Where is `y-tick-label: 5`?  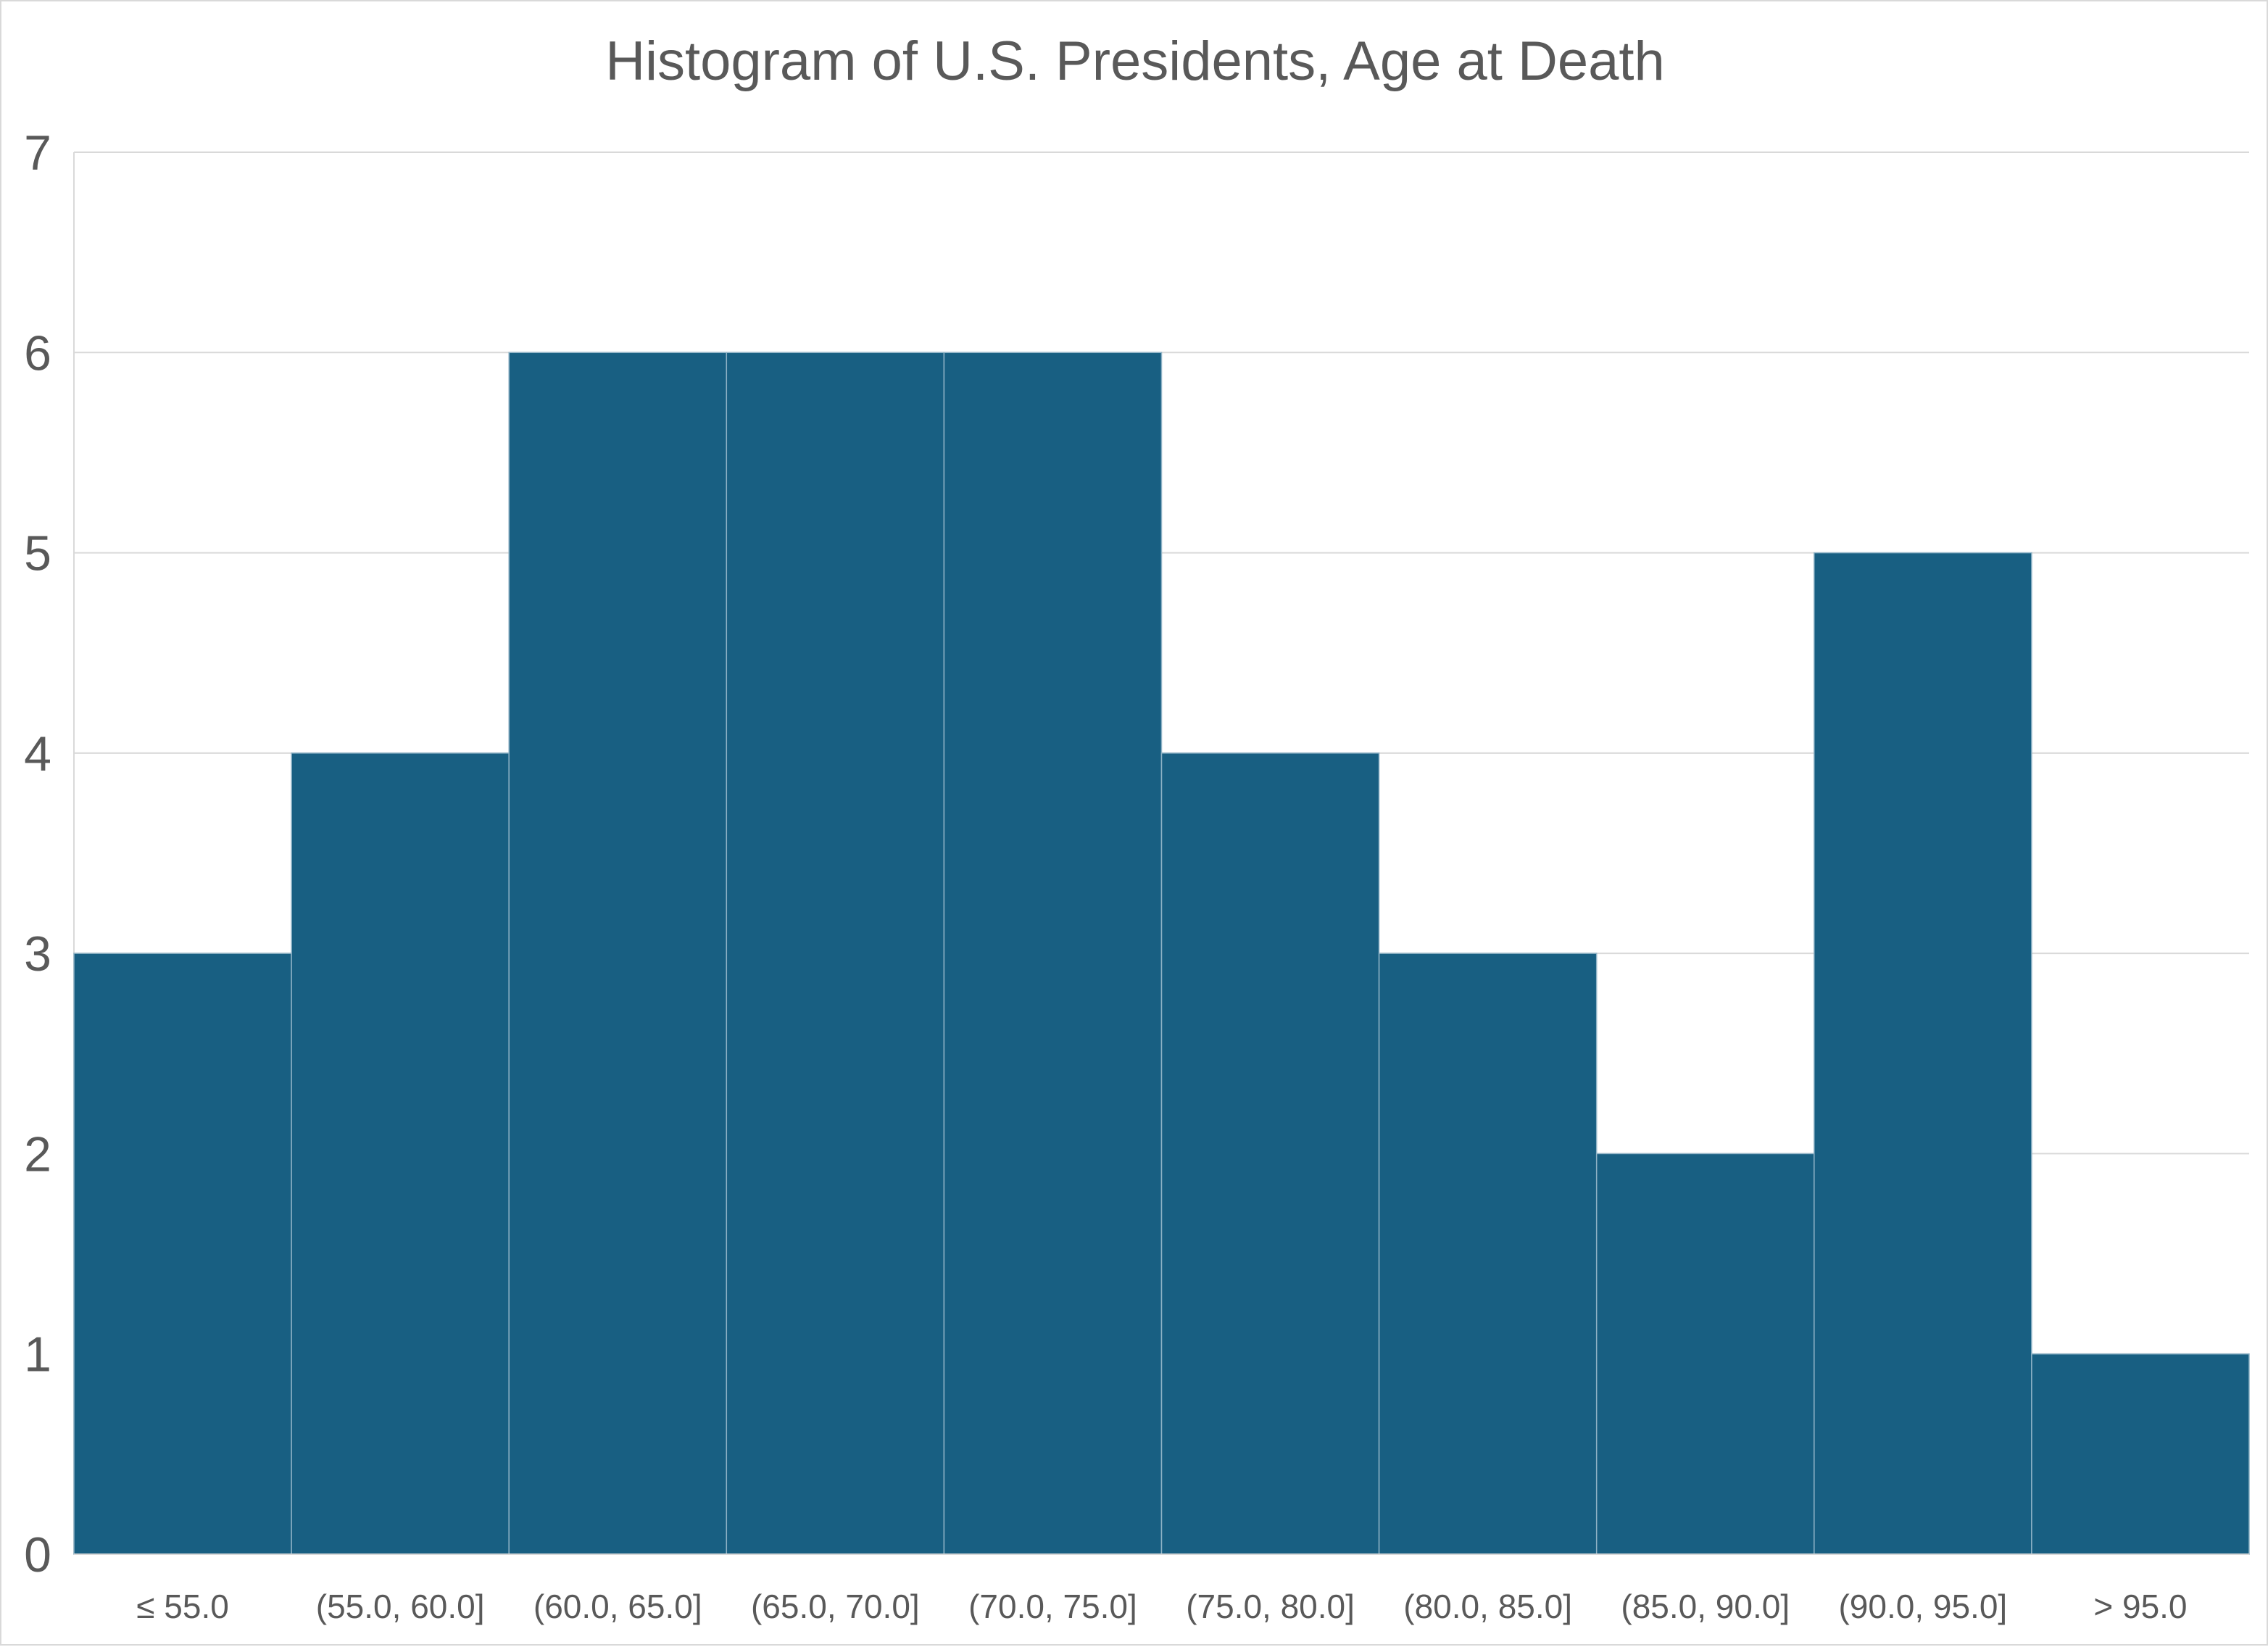 y-tick-label: 5 is located at coordinates (37, 553).